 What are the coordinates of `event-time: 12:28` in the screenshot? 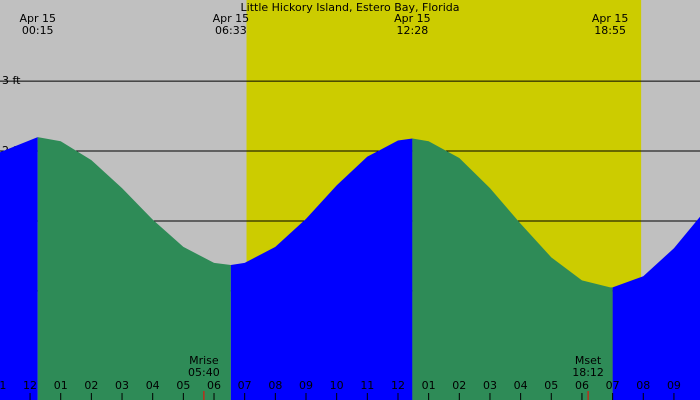 It's located at (413, 30).